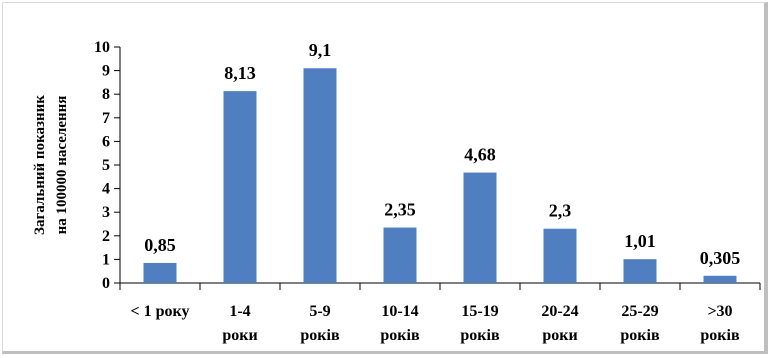 Image resolution: width=772 pixels, height=358 pixels. Describe the element at coordinates (106, 283) in the screenshot. I see `y-tick-label: 0` at that location.